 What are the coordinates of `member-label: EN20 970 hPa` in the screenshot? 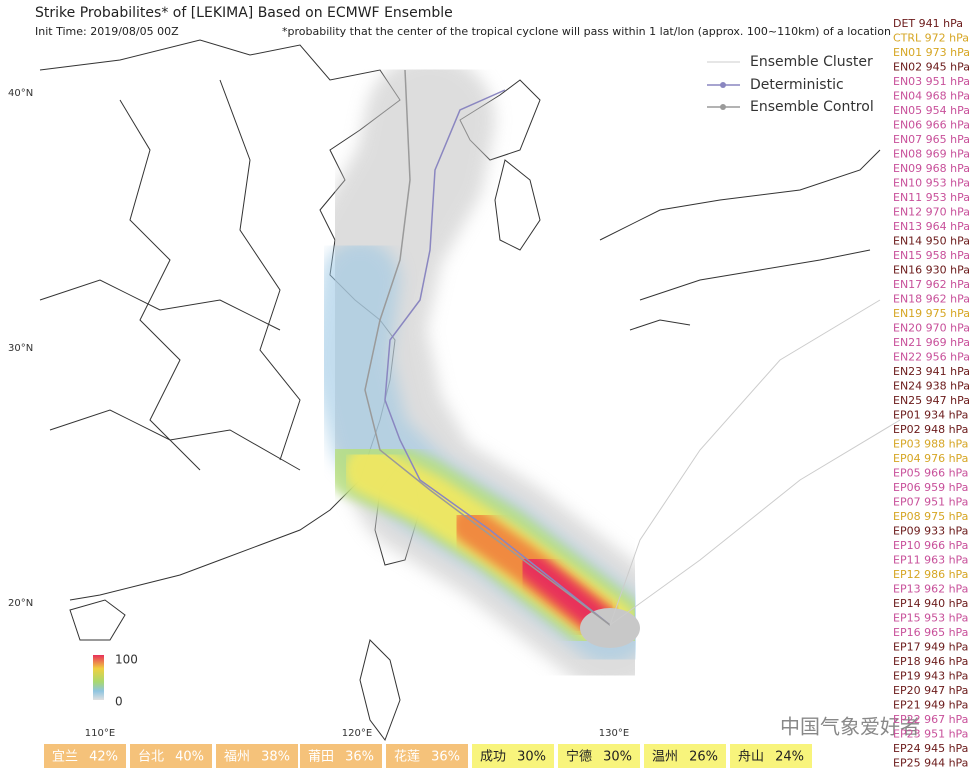 It's located at (931, 328).